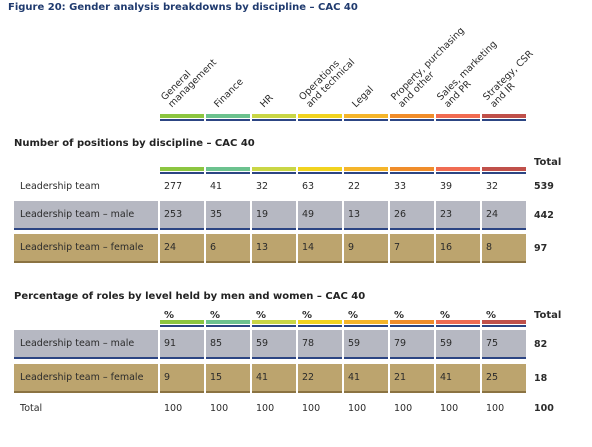 The height and width of the screenshot is (447, 592). Describe the element at coordinates (182, 344) in the screenshot. I see `cell: 91` at that location.